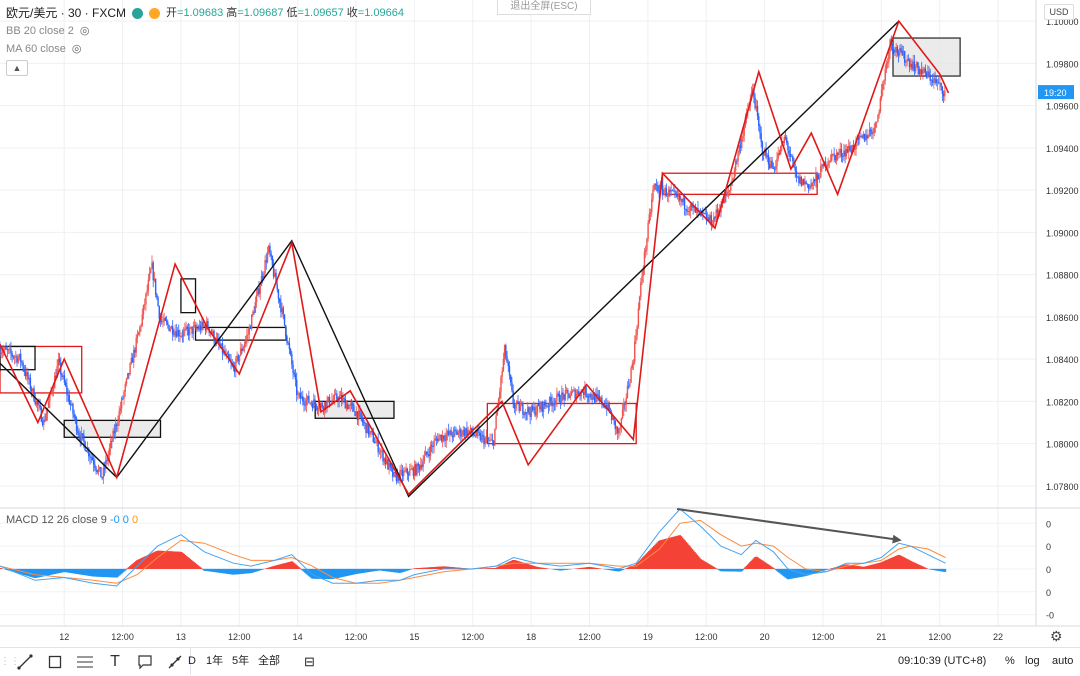 This screenshot has height=676, width=1080. Describe the element at coordinates (544, 7) in the screenshot. I see `exit-fullscreen-button: 退出全屏(ESC)` at that location.